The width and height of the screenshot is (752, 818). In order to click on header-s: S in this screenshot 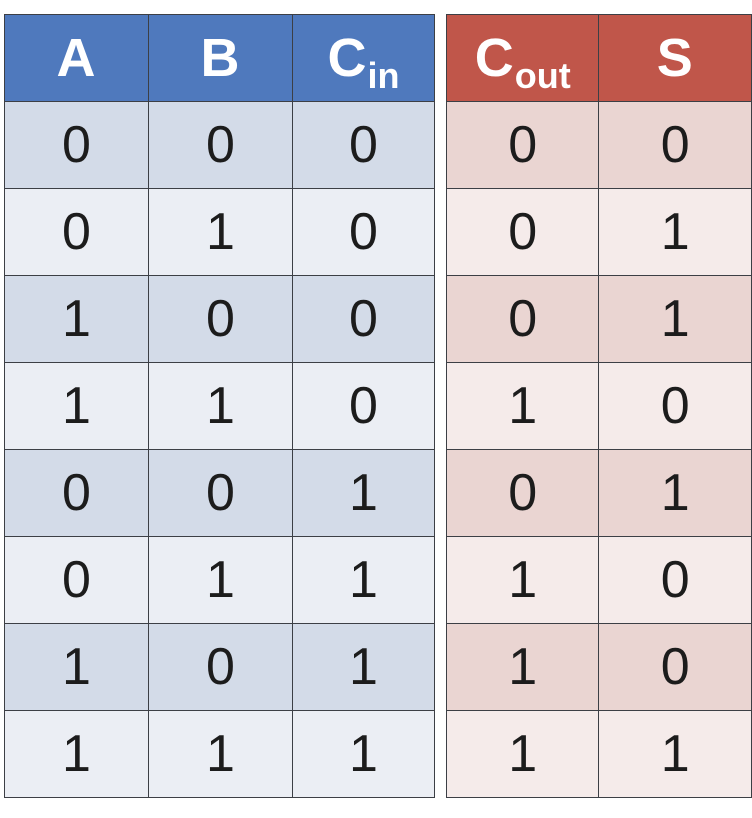, I will do `click(675, 58)`.